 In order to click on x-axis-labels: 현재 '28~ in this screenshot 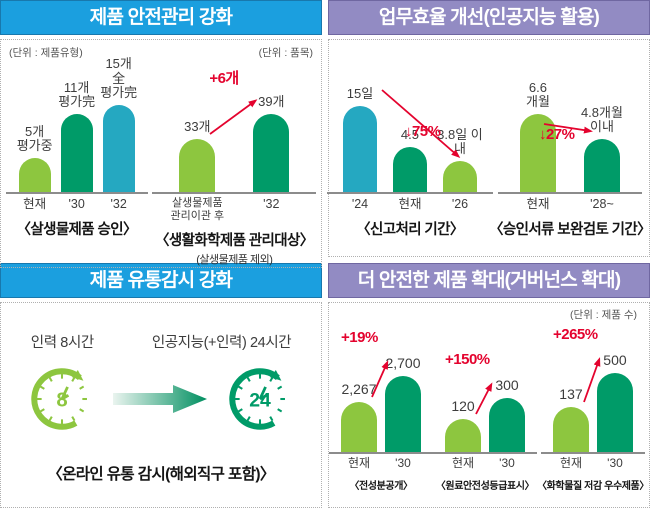, I will do `click(570, 202)`.